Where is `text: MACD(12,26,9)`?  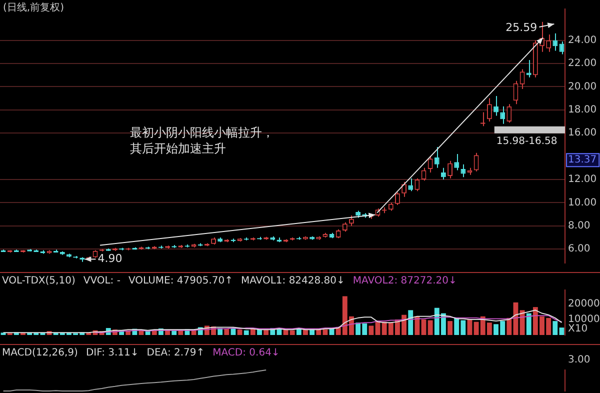 text: MACD(12,26,9) is located at coordinates (40, 353).